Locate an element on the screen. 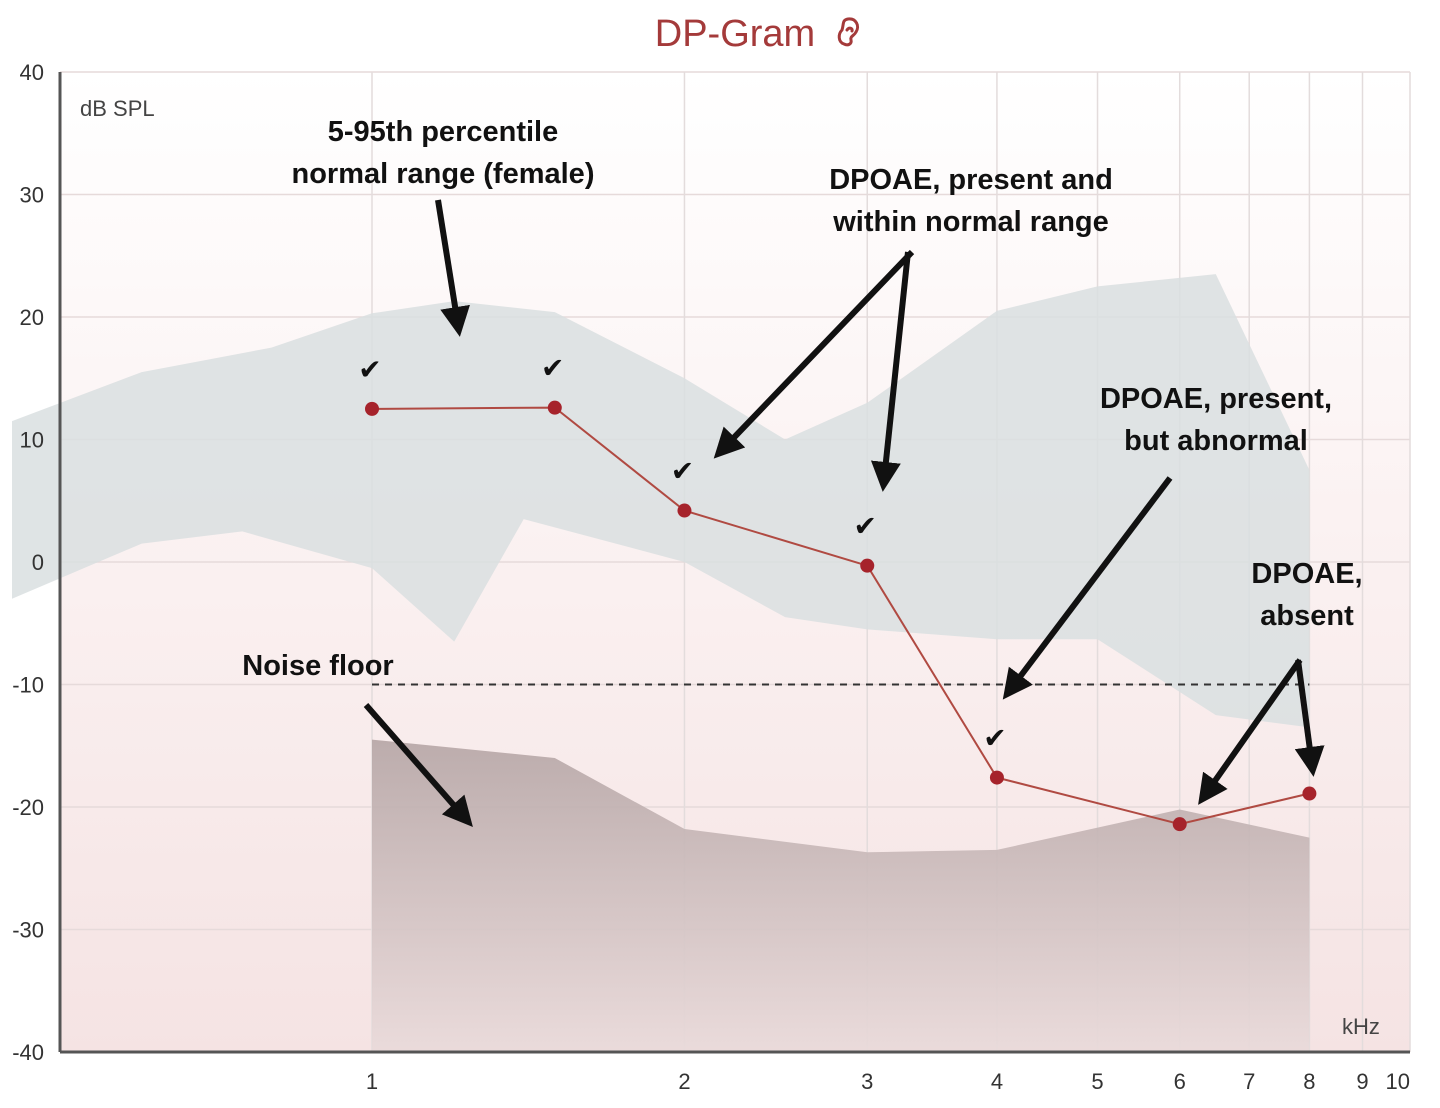  y-tick-label: 0 is located at coordinates (38, 562).